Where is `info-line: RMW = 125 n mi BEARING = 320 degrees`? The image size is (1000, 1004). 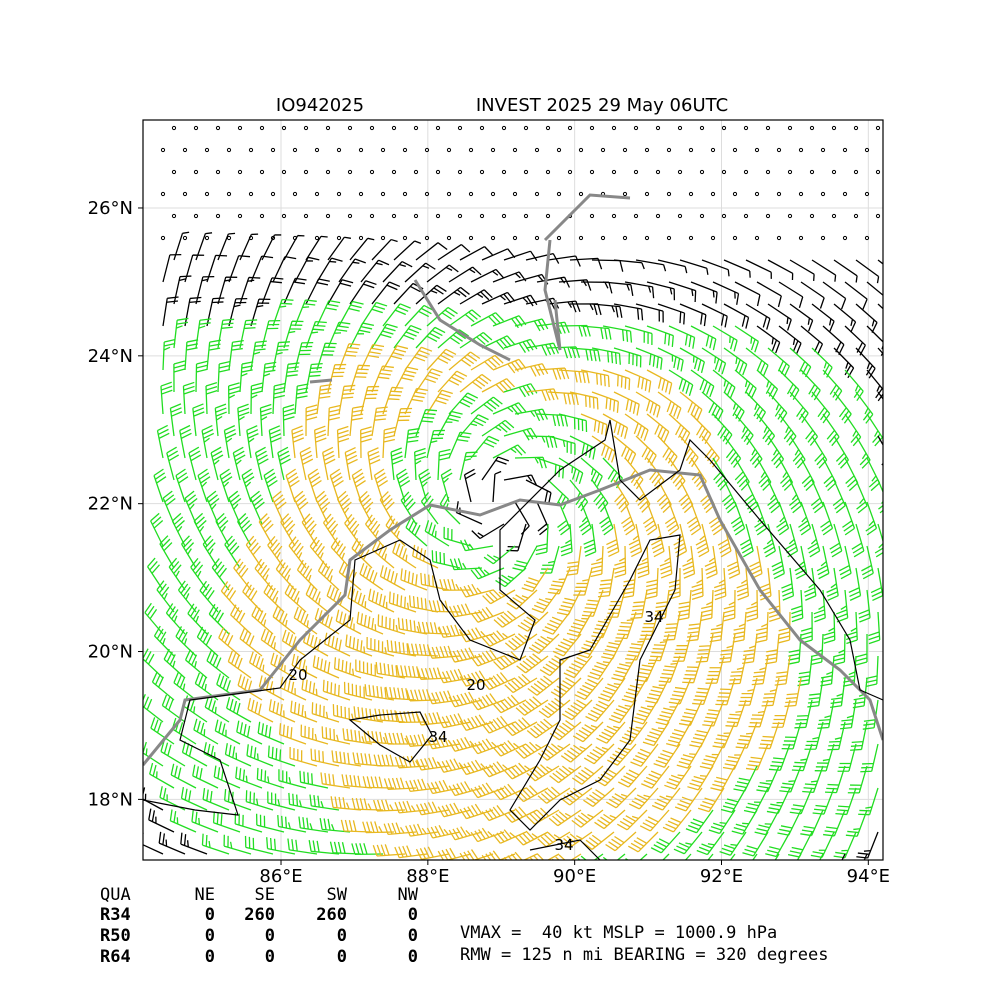 info-line: RMW = 125 n mi BEARING = 320 degrees is located at coordinates (644, 955).